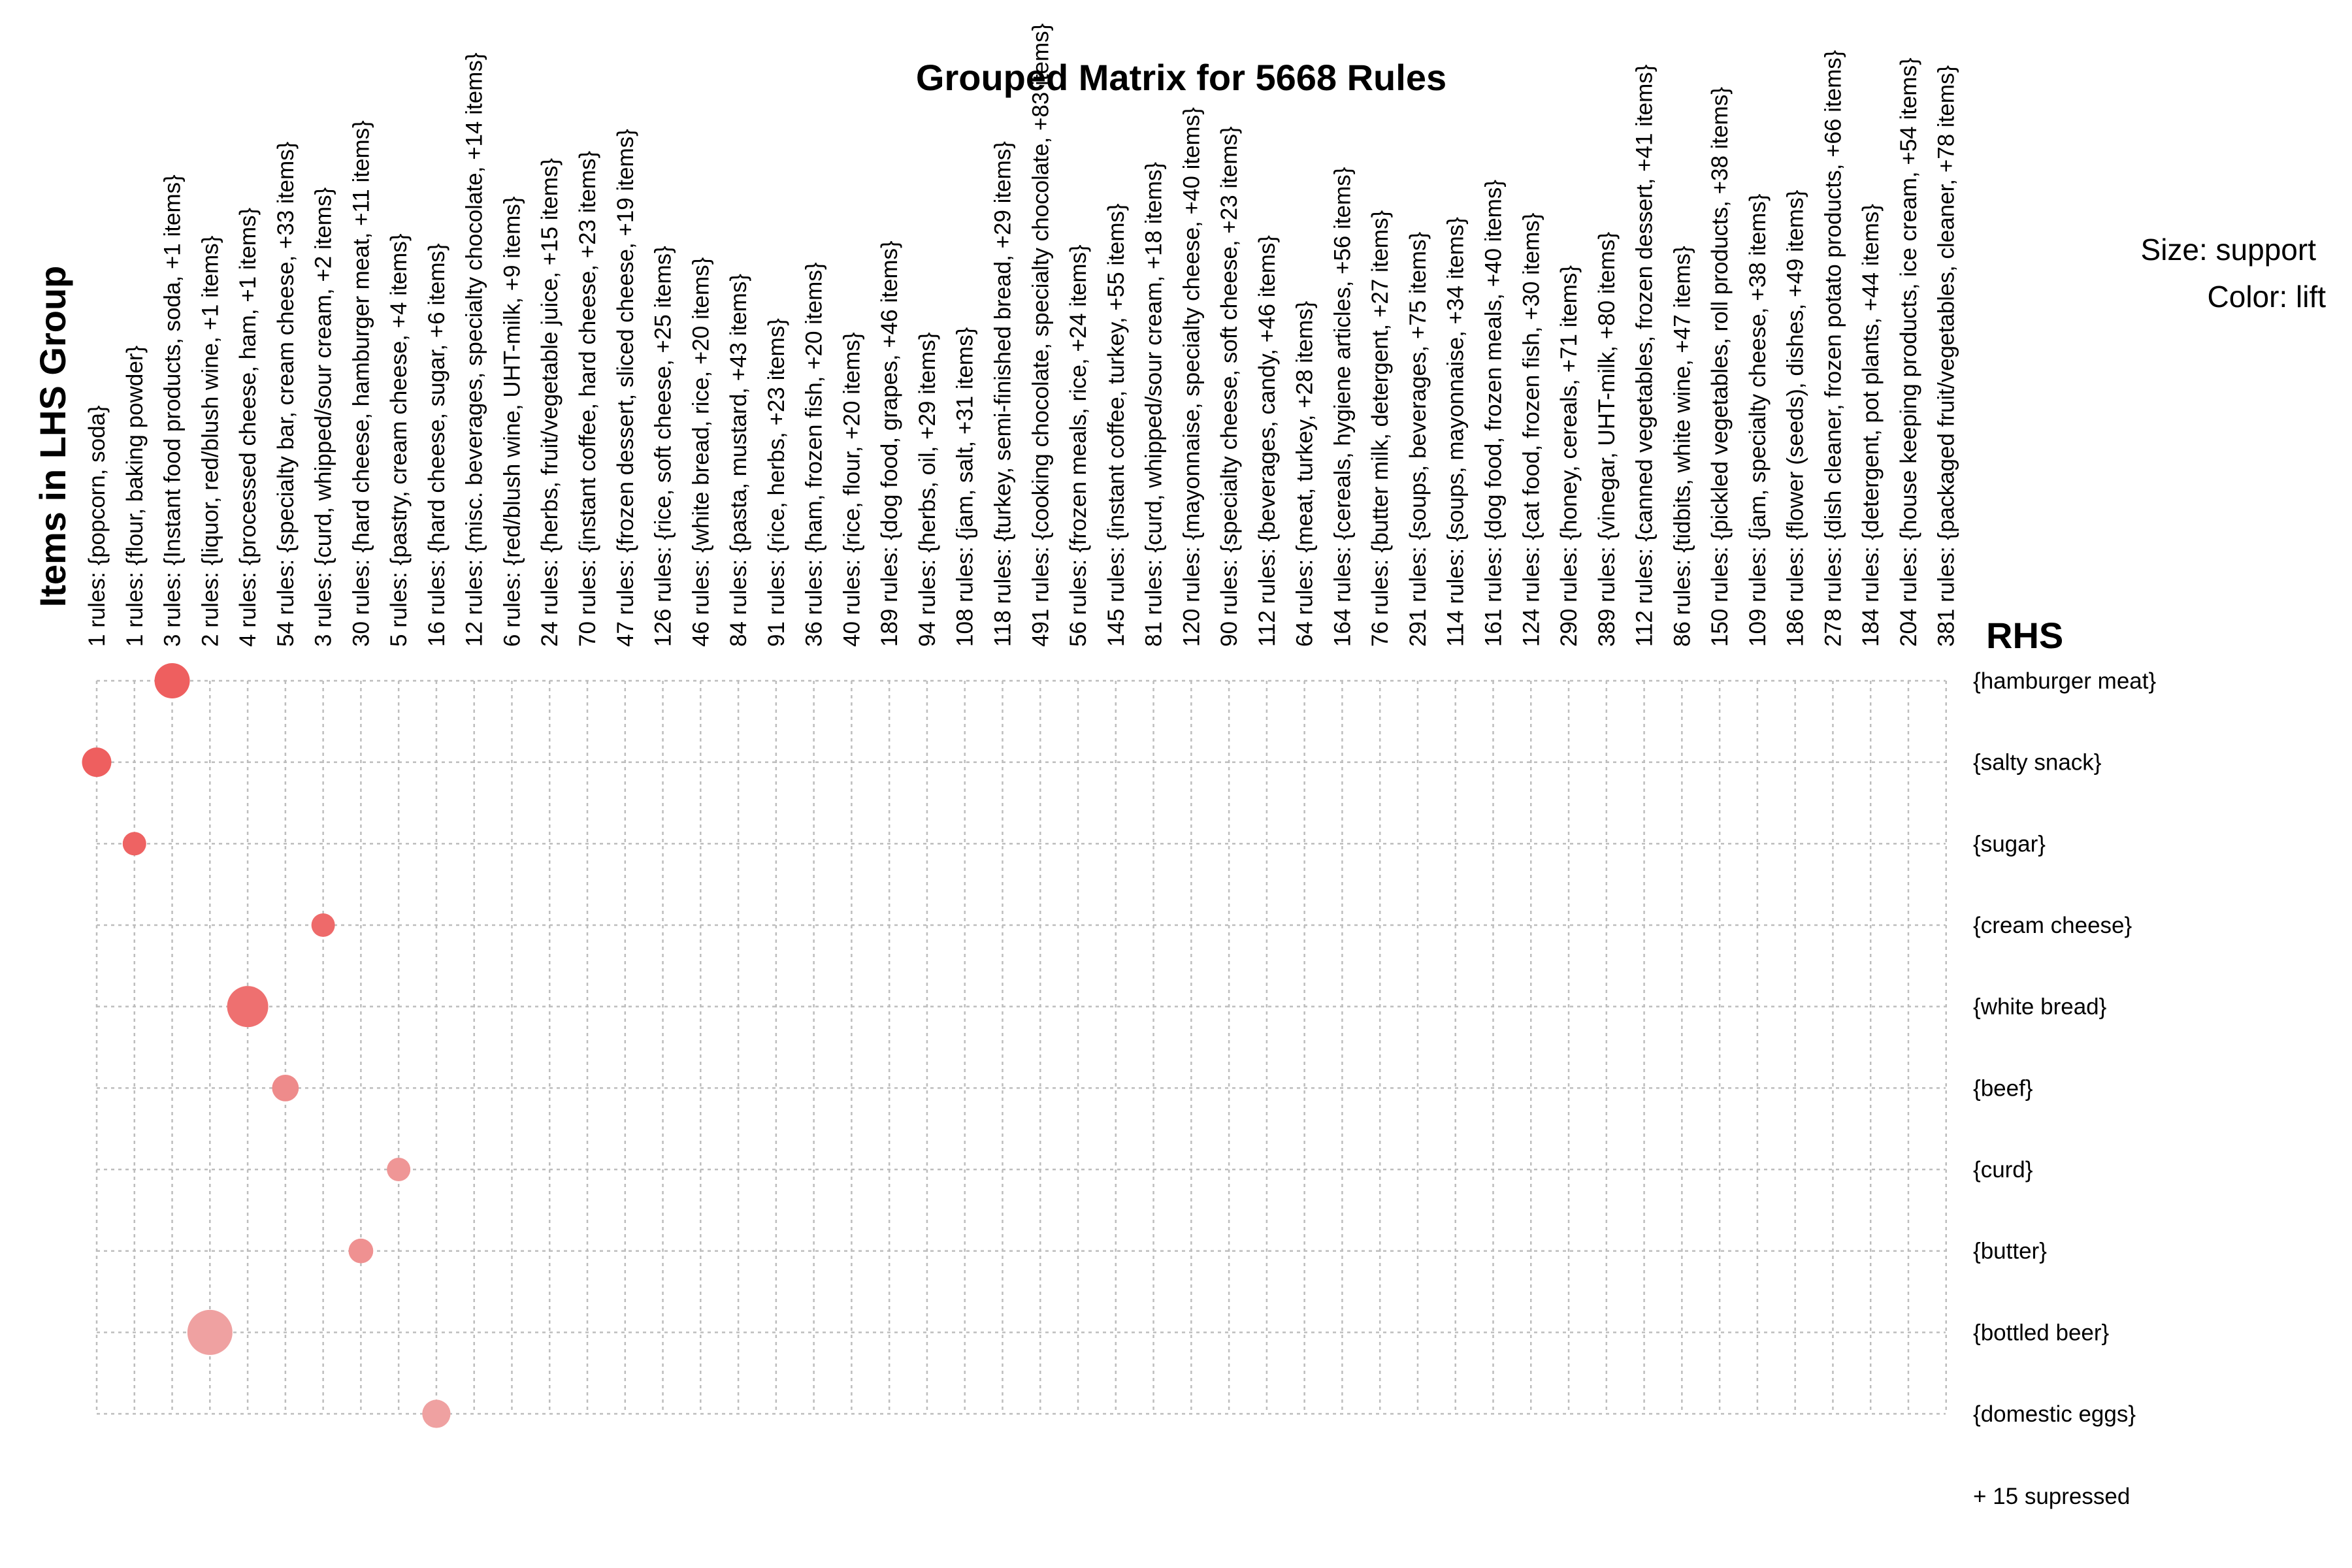  I want to click on lhs-group-label: 16 rules: {hard cheese, sugar, +6 items}, so click(436, 445).